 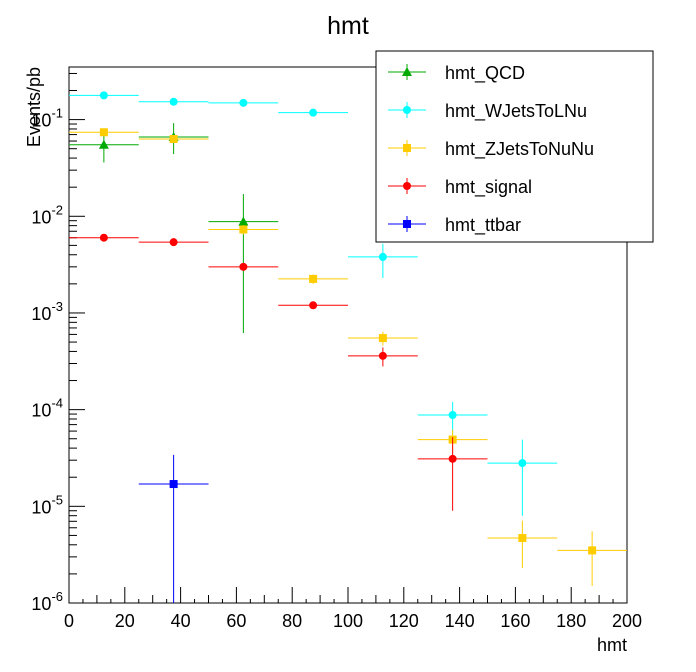 I want to click on legend-entry: hmt_WJetsToLNu, so click(x=487, y=111).